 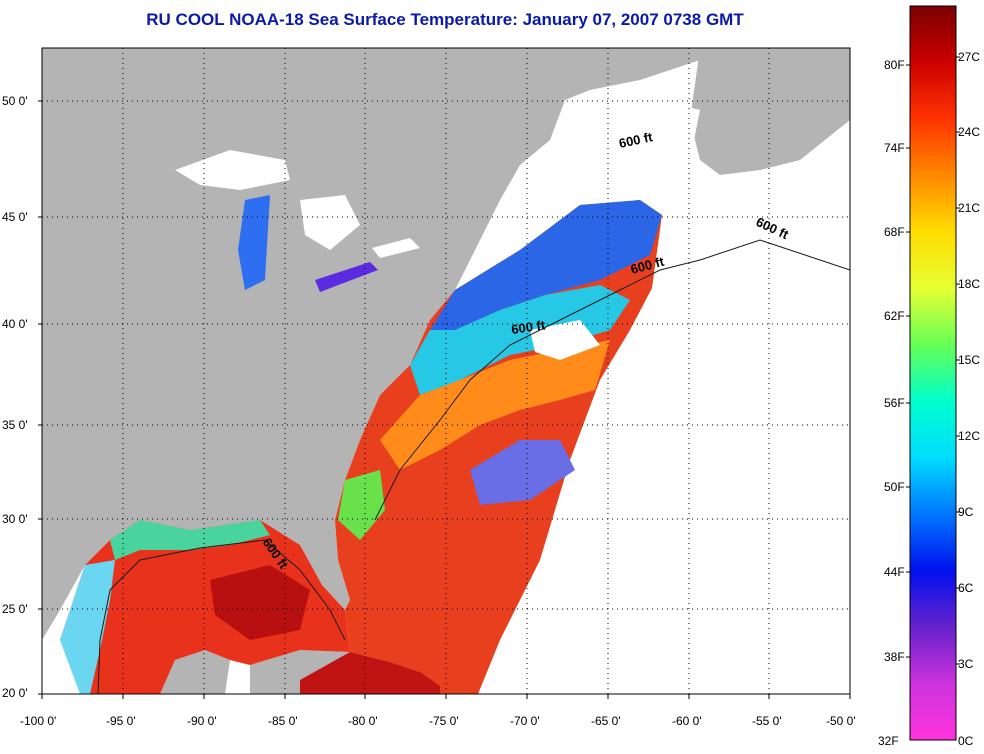 I want to click on lon-label-100: -100 0', so click(x=38, y=721).